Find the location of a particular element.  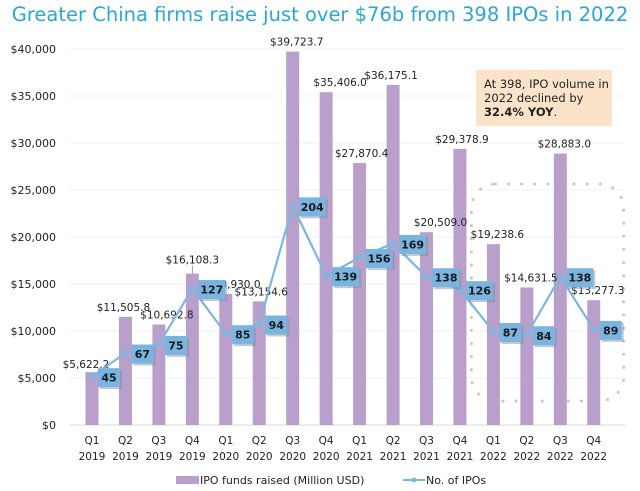

y-tick-label: $10,000 is located at coordinates (34, 331).